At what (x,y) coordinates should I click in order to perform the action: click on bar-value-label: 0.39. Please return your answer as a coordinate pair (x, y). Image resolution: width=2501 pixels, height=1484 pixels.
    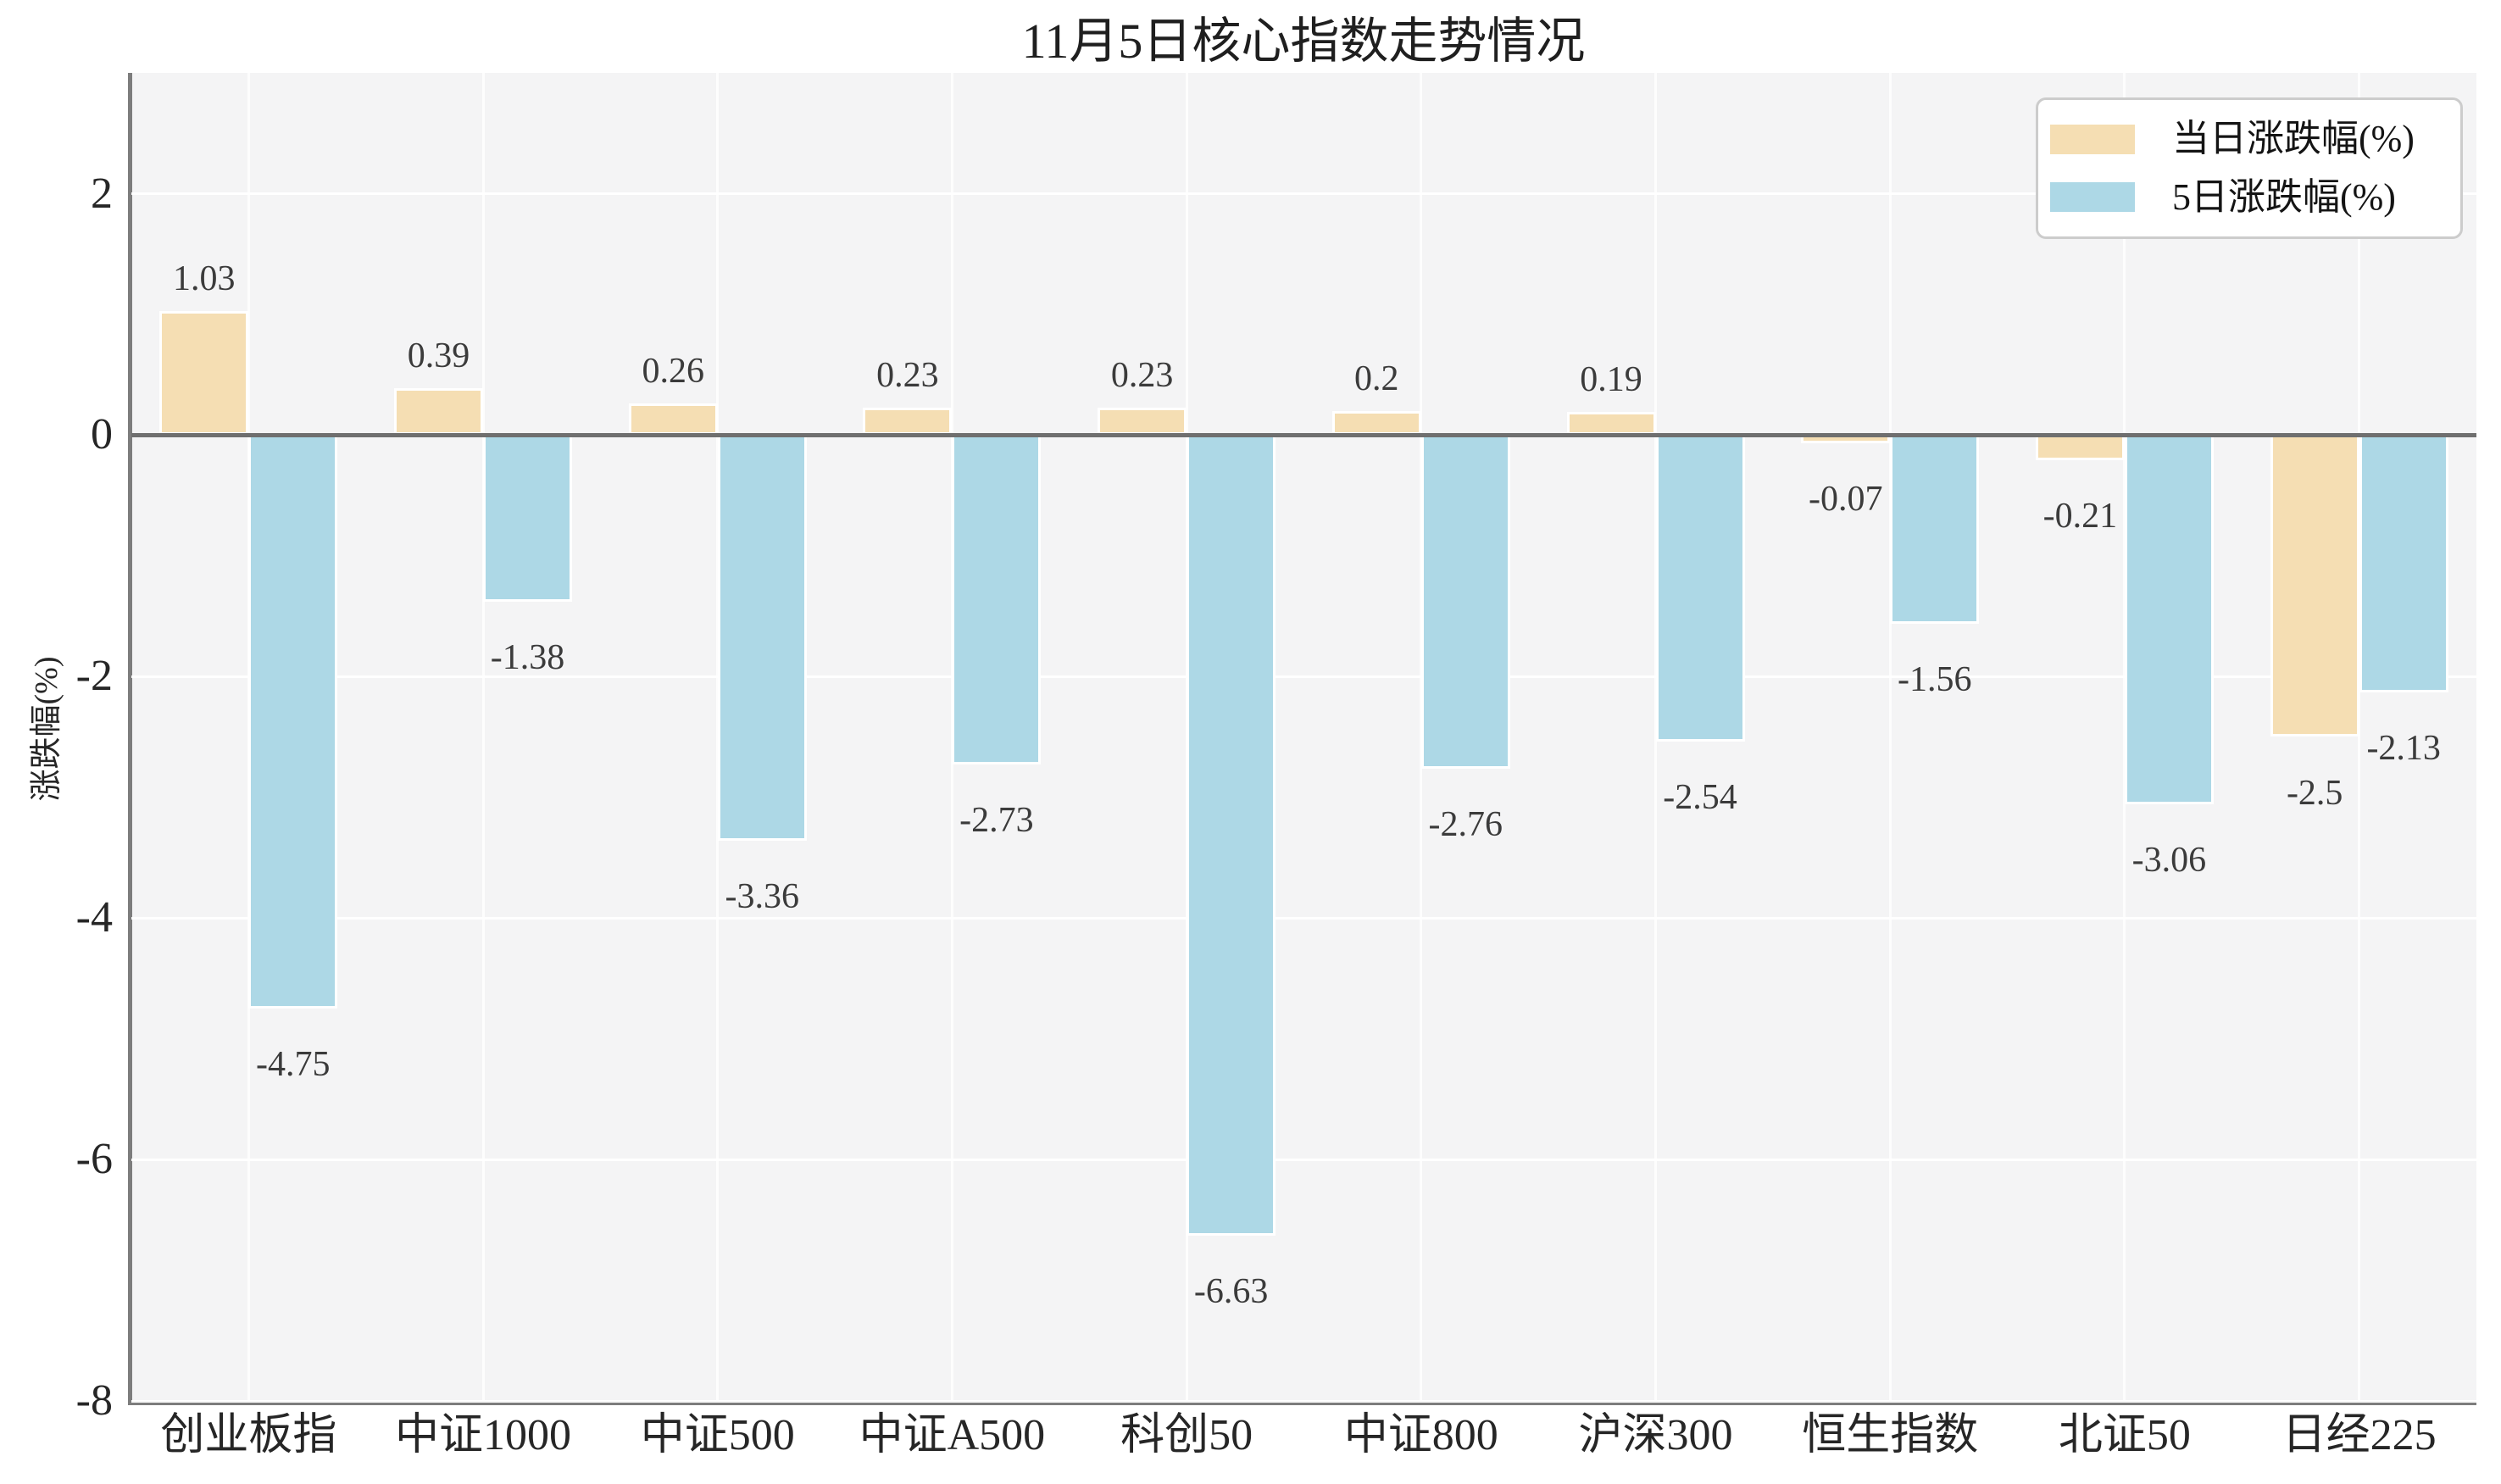
    Looking at the image, I should click on (438, 356).